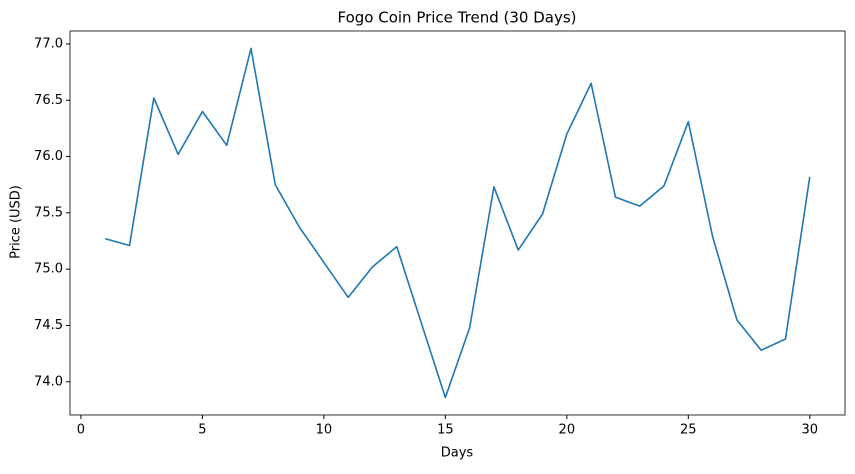 This screenshot has width=855, height=474. What do you see at coordinates (48, 212) in the screenshot?
I see `y-tick-label: 75.5` at bounding box center [48, 212].